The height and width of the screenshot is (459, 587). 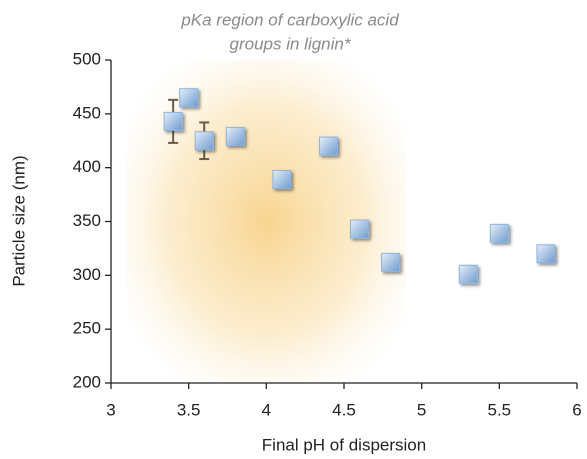 What do you see at coordinates (500, 409) in the screenshot?
I see `x-tick-label: 5.5` at bounding box center [500, 409].